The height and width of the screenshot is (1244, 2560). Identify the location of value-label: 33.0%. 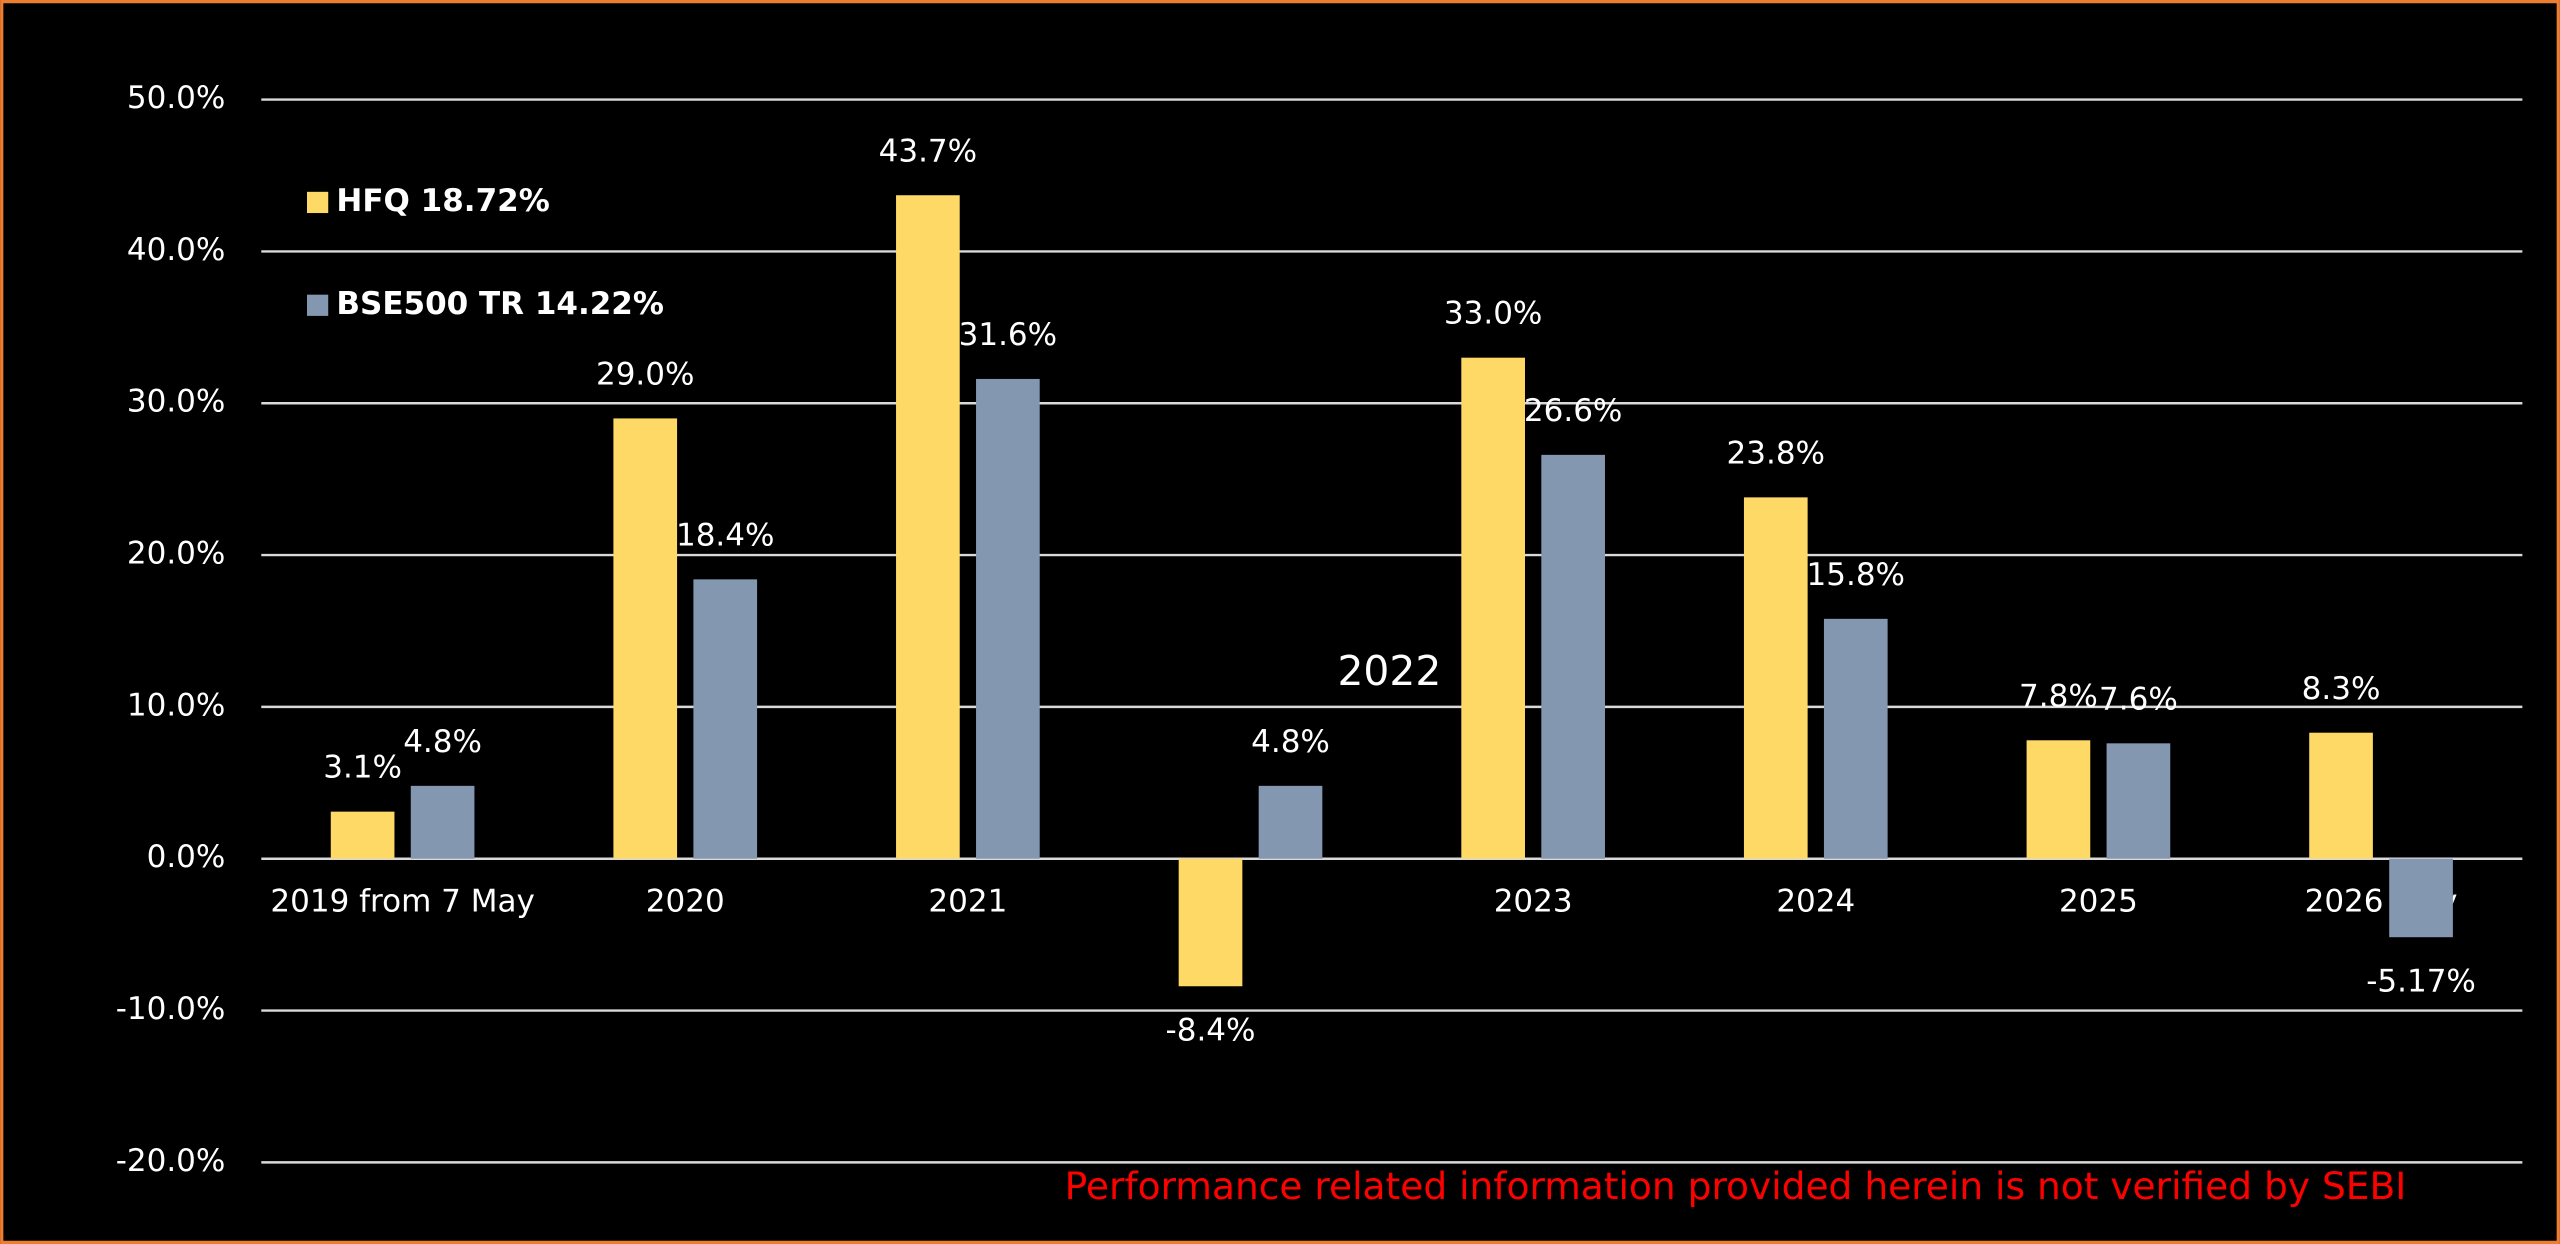
(1493, 314).